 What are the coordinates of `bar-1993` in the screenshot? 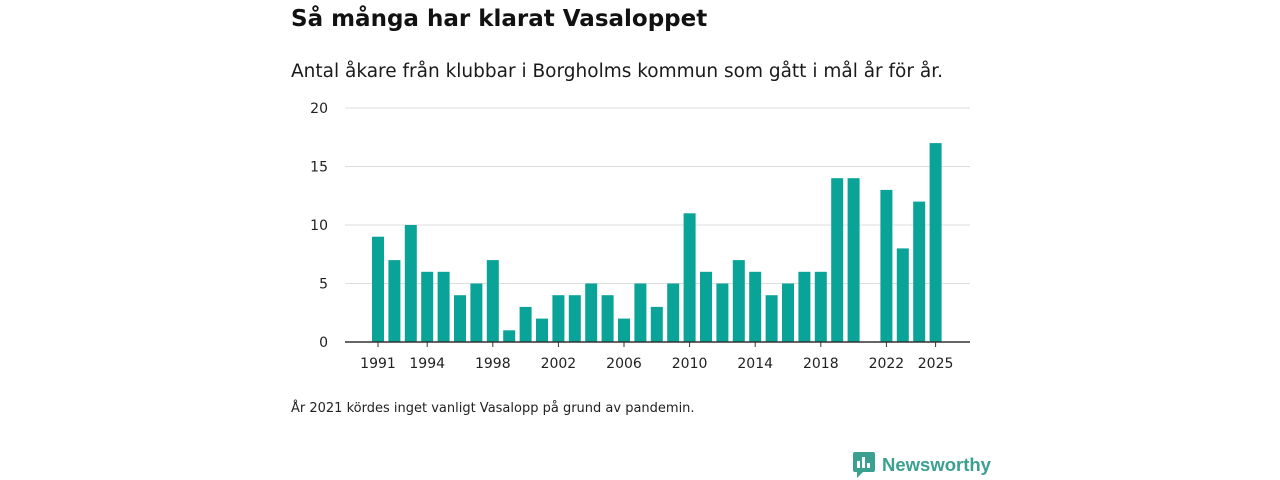 It's located at (410, 283).